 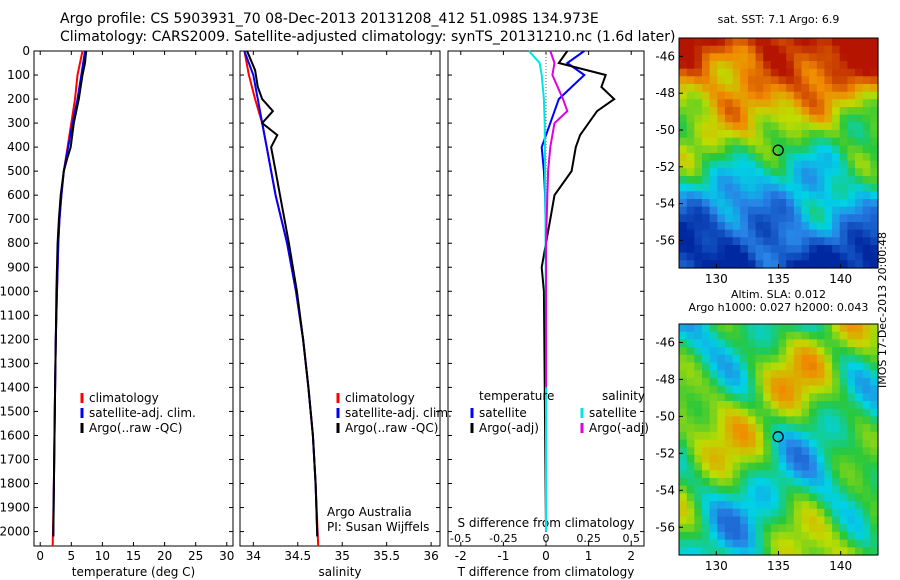 What do you see at coordinates (557, 219) in the screenshot?
I see `series-argo-adj-` at bounding box center [557, 219].